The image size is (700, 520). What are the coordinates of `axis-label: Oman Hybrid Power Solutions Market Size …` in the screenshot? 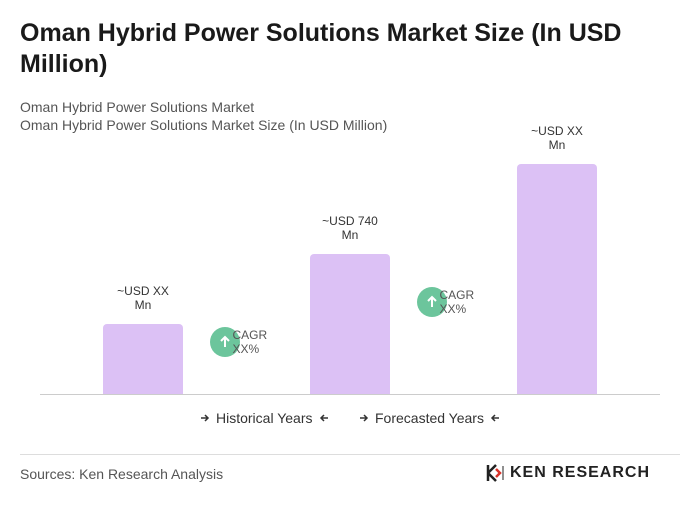 It's located at (204, 125).